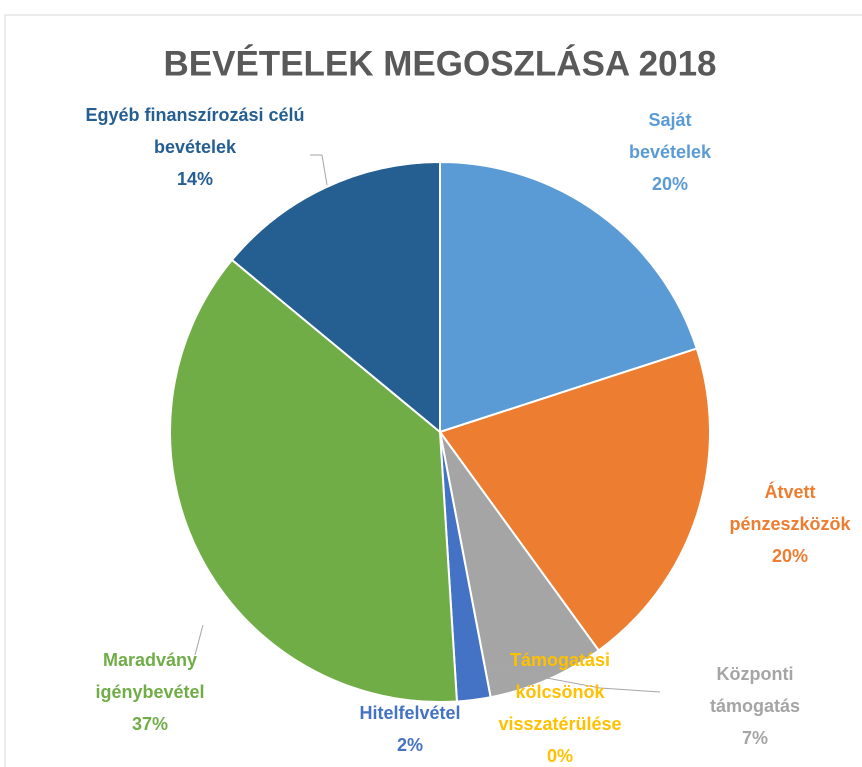 This screenshot has height=767, width=862. I want to click on slice-label: Hitelfelvétel 2%, so click(410, 729).